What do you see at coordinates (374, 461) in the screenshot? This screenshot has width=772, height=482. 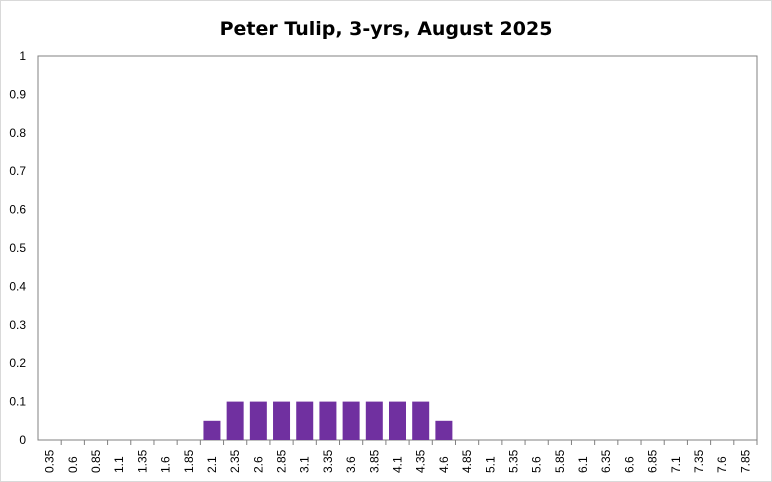 I see `x-tick-label: 3.85` at bounding box center [374, 461].